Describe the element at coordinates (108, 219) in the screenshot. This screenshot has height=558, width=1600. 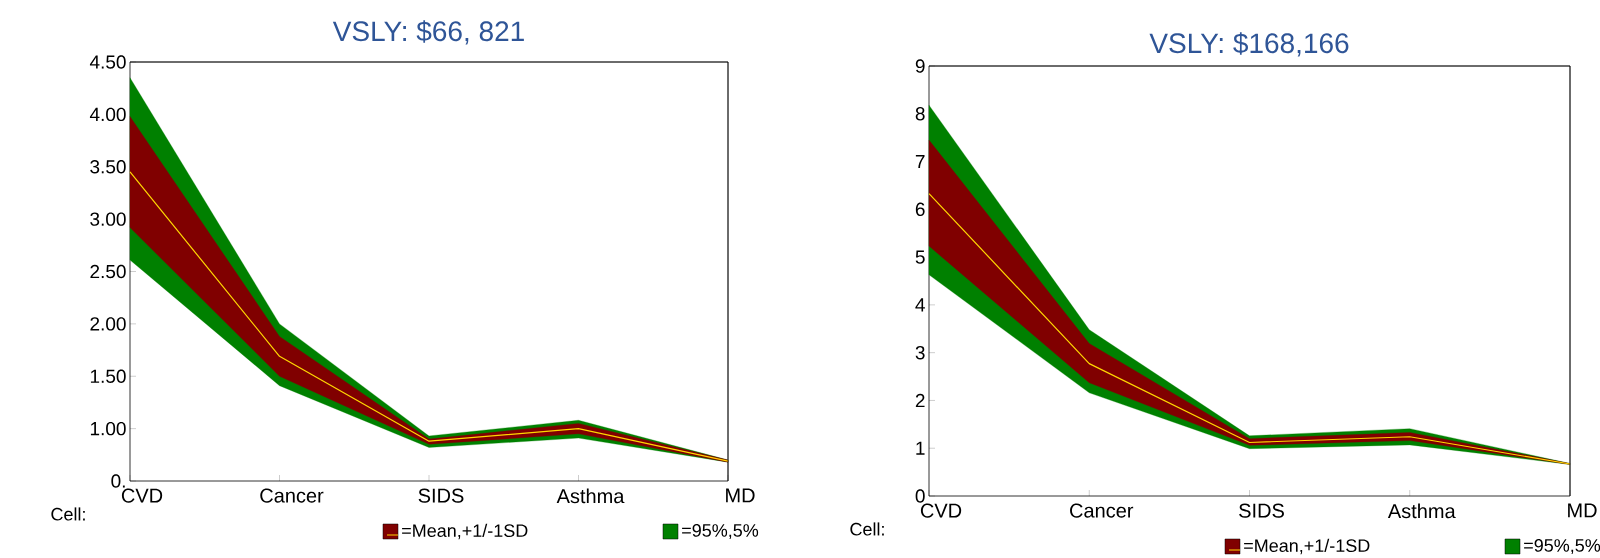
I see `y-tick-label: 3.00` at that location.